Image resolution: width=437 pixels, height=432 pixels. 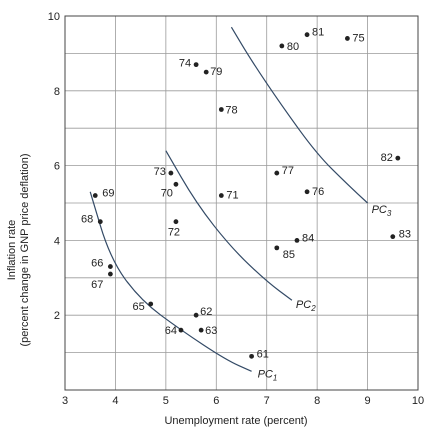 What do you see at coordinates (308, 238) in the screenshot?
I see `data-point-label-84: 84` at bounding box center [308, 238].